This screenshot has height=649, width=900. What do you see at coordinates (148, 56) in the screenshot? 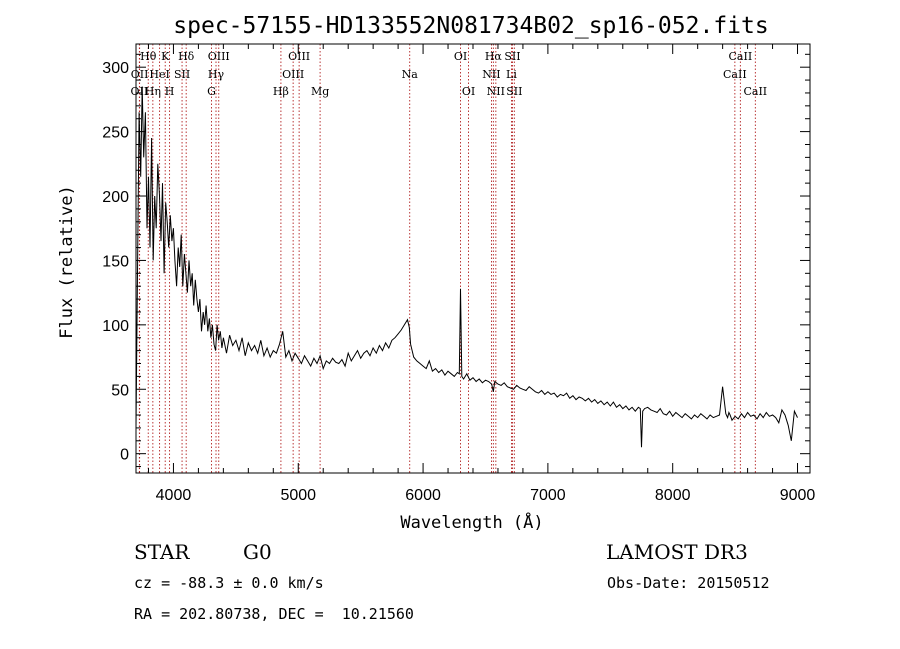
I see `spectral-line-label: Hθ` at bounding box center [148, 56].